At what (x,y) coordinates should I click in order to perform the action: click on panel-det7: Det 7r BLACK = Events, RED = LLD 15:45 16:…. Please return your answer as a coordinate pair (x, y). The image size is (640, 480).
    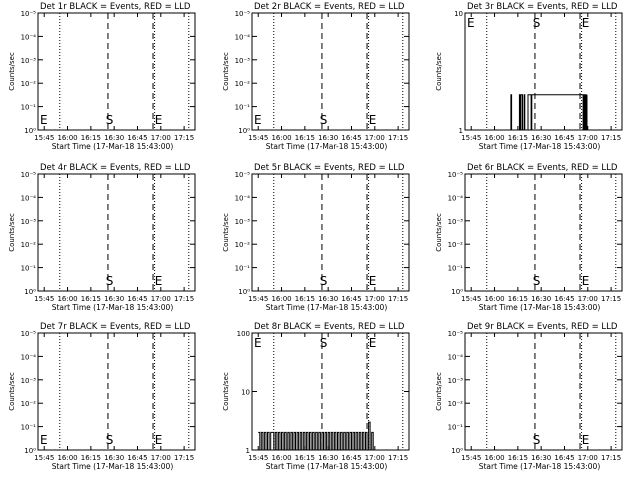
    Looking at the image, I should click on (102, 396).